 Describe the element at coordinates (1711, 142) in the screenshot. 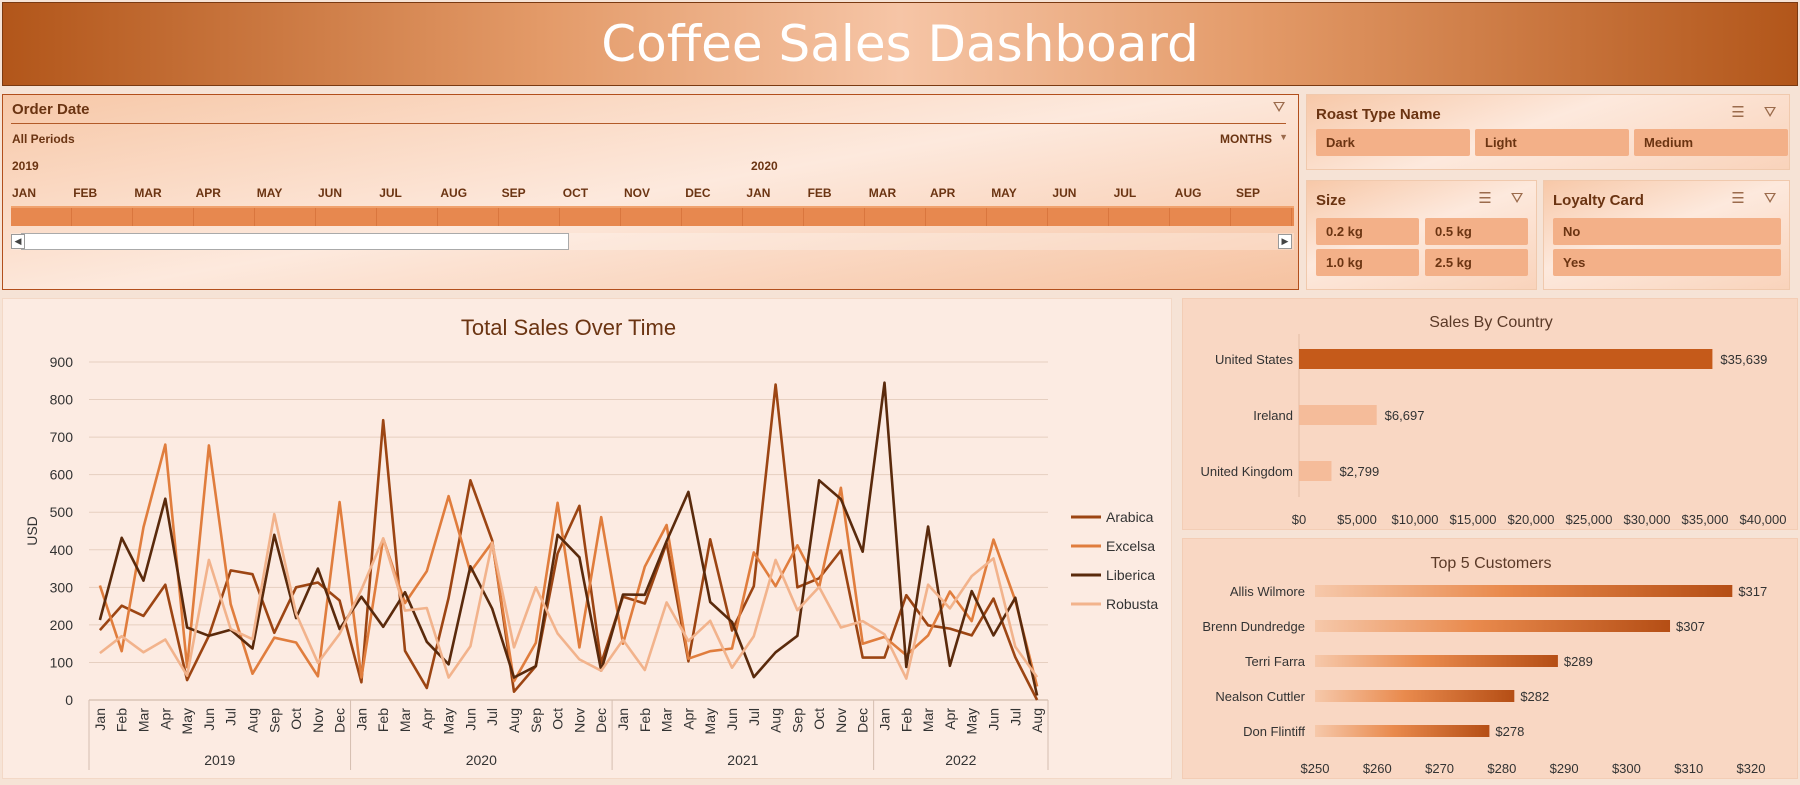

I see `slicer-item-medium: Medium` at that location.